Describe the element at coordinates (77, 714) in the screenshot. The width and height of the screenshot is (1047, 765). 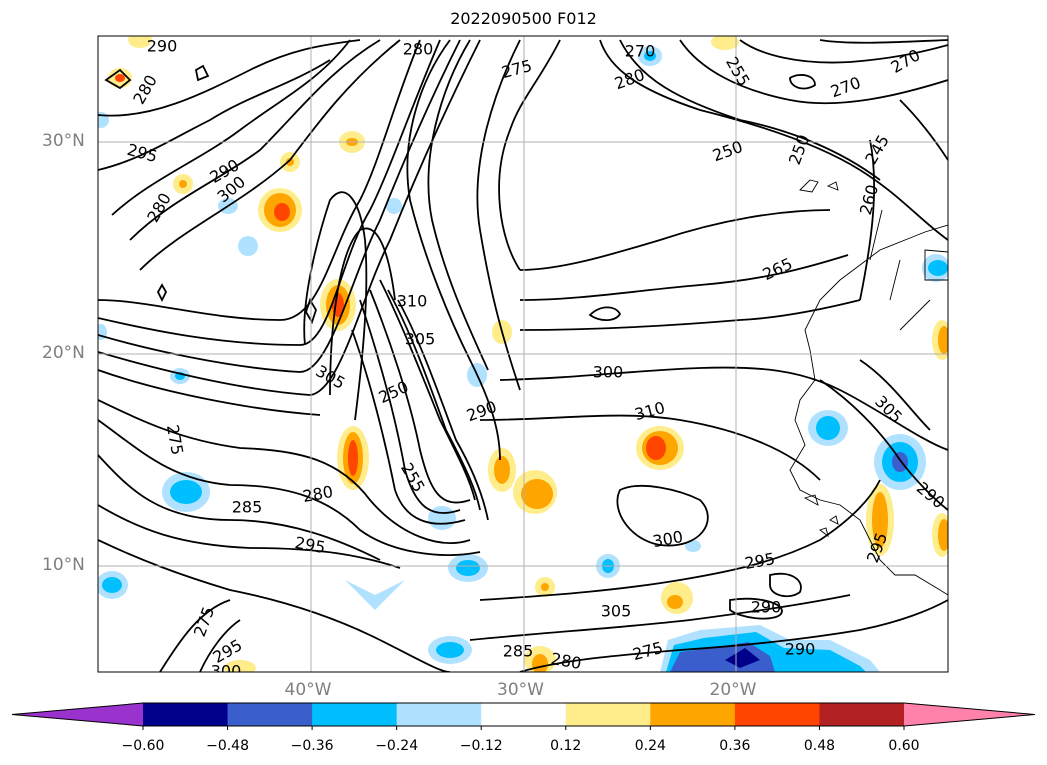
I see `colorbar-extend-low` at that location.